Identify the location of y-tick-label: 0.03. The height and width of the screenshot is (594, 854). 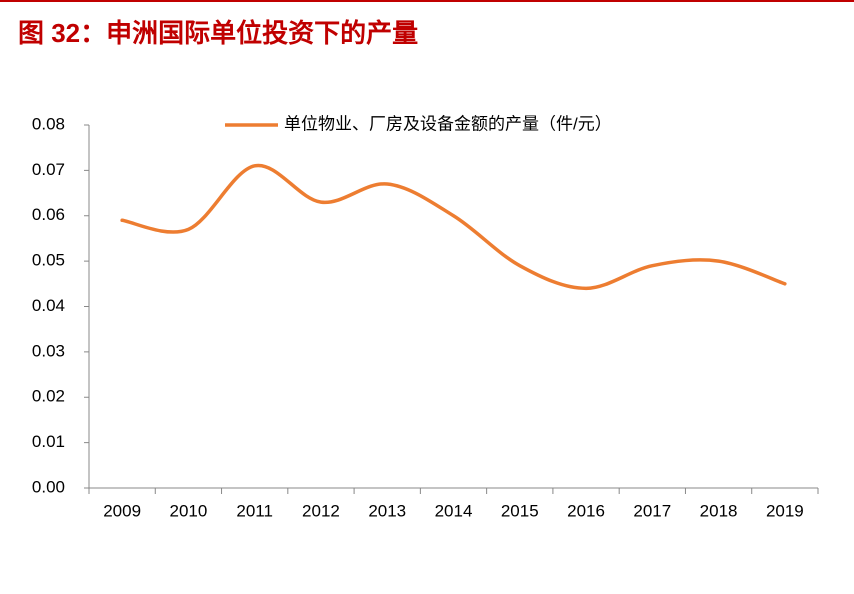
(48, 350).